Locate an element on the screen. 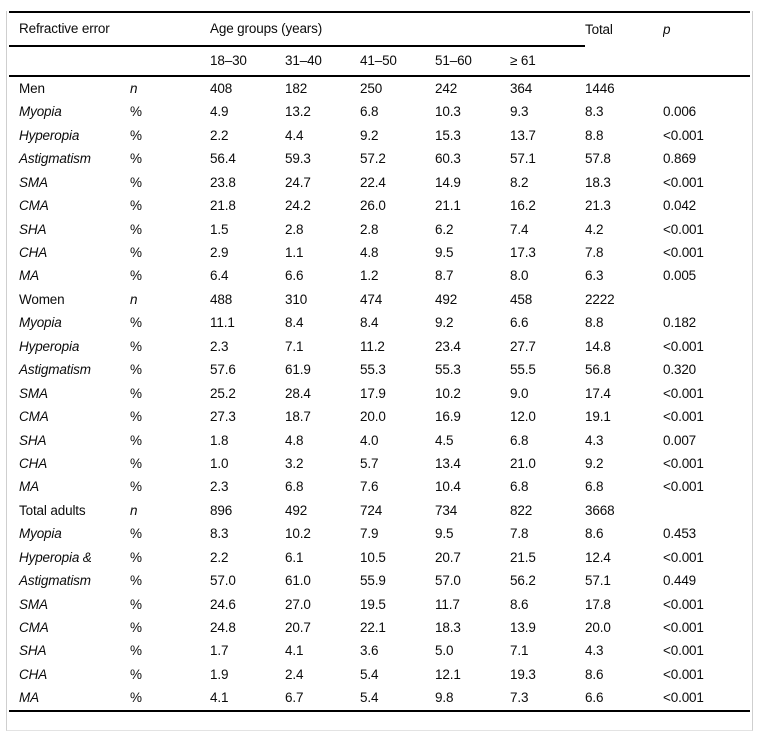  value-cell: 3.6 is located at coordinates (369, 651).